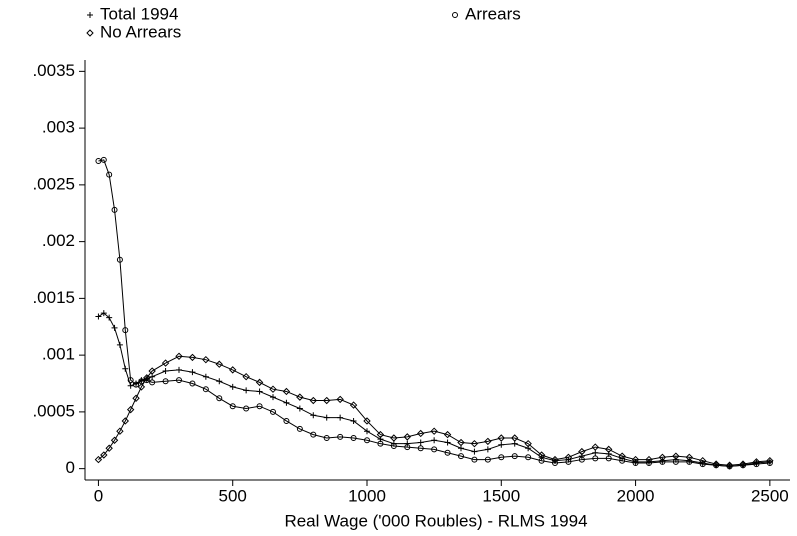  What do you see at coordinates (58, 354) in the screenshot?
I see `y-tick-label: .001` at bounding box center [58, 354].